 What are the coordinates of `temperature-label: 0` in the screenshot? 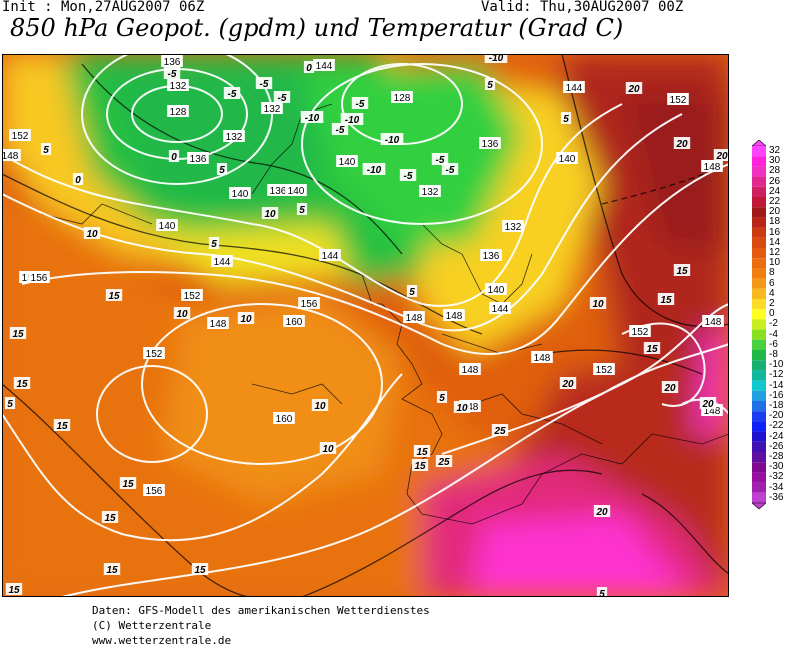 It's located at (174, 157).